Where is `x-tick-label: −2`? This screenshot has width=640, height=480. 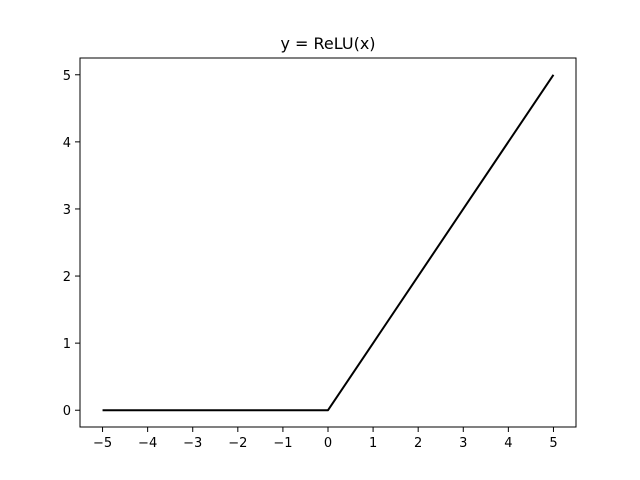
x-tick-label: −2 is located at coordinates (237, 443).